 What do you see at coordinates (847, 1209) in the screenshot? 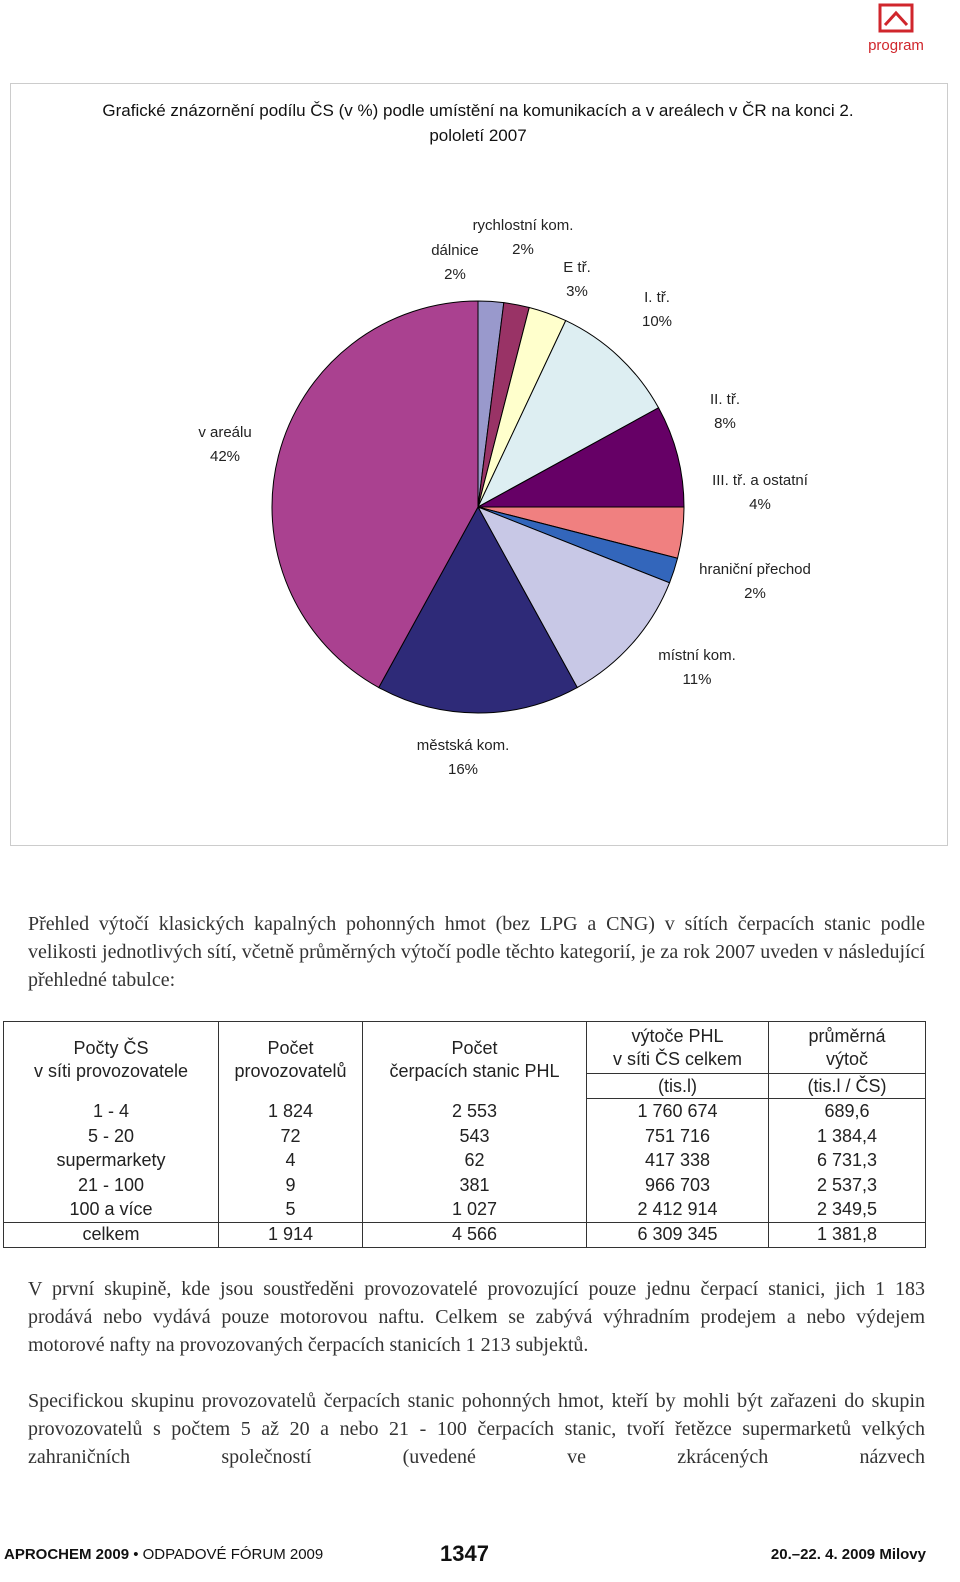
I see `table-cell: 2 349,5` at bounding box center [847, 1209].